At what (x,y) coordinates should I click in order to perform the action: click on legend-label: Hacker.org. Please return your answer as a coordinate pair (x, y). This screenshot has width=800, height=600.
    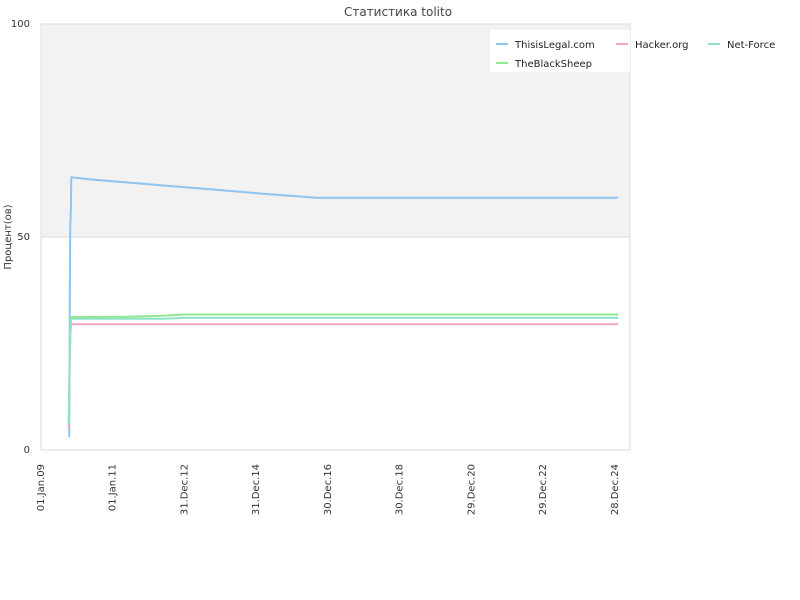
    Looking at the image, I should click on (662, 45).